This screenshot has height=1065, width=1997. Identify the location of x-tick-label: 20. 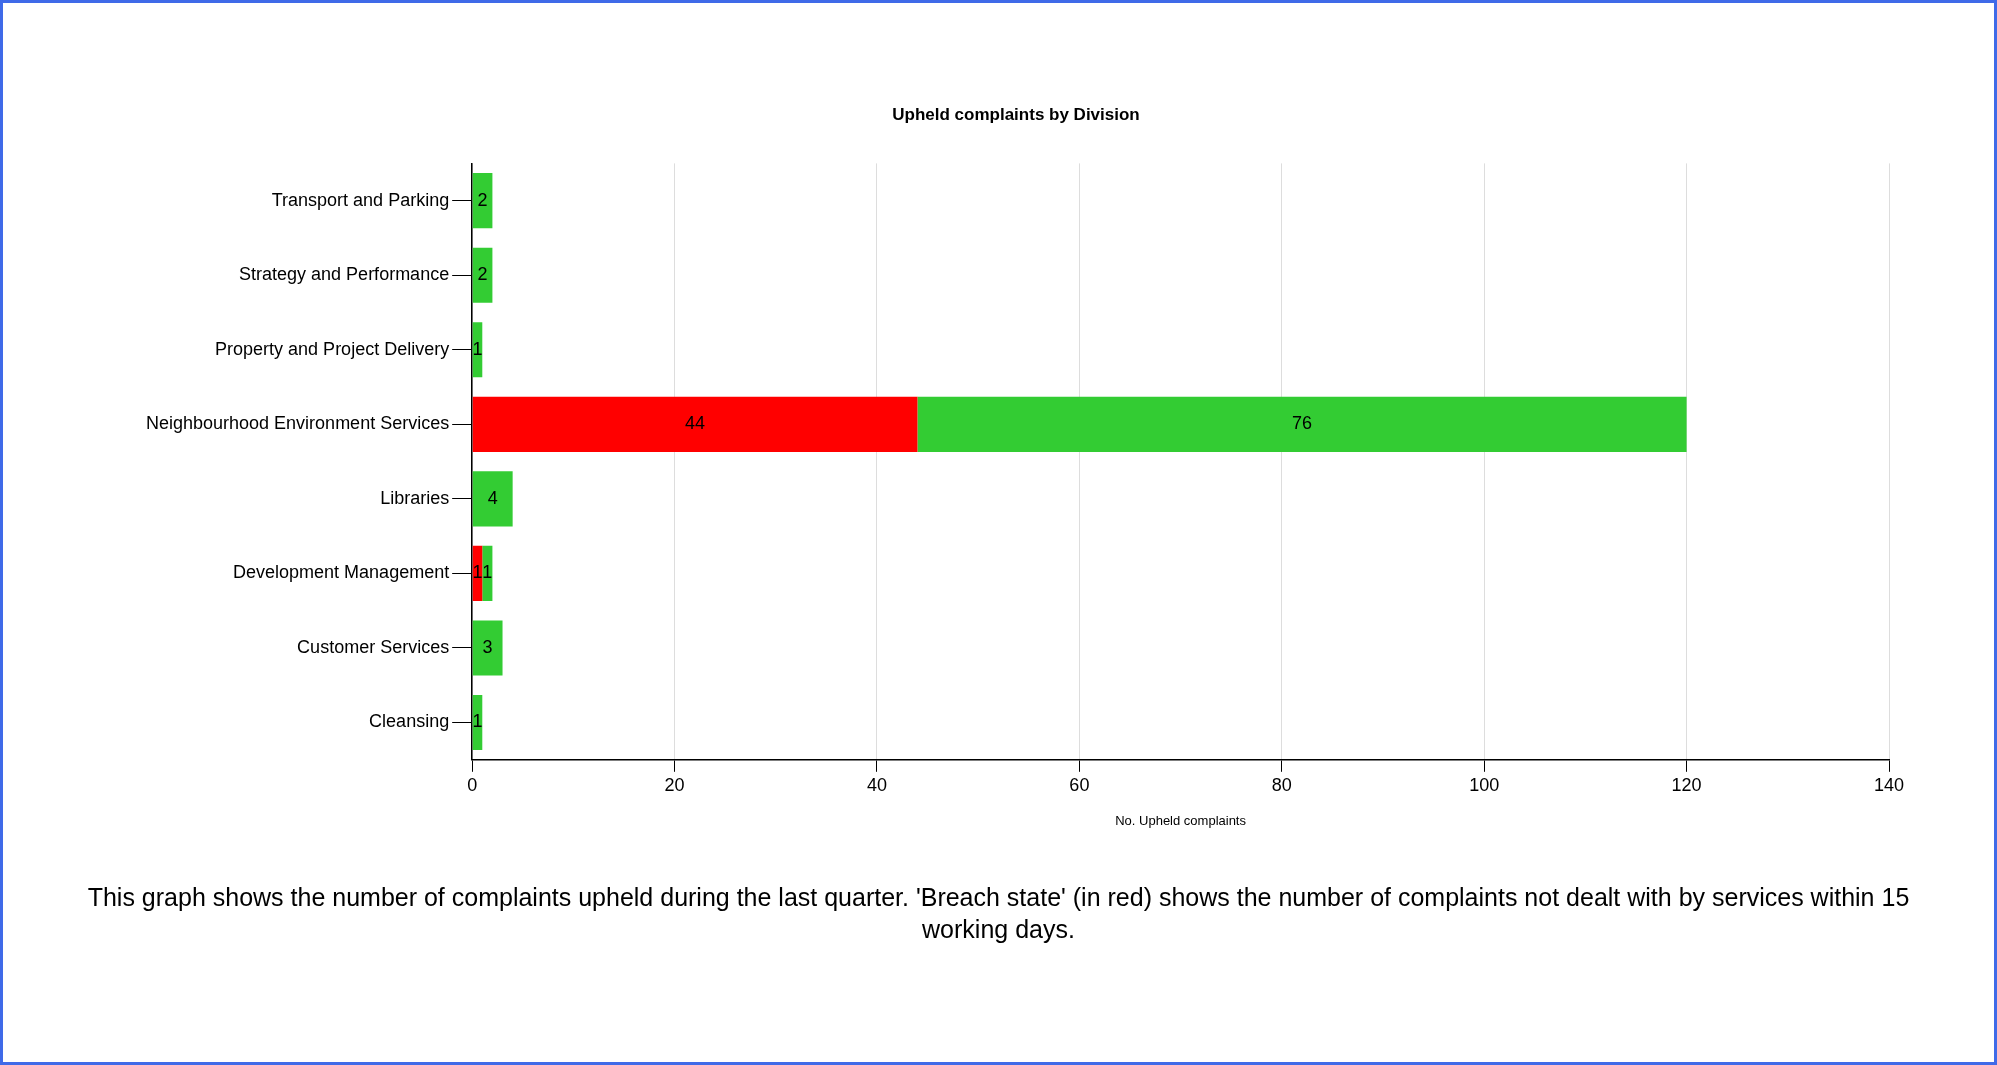
(674, 784).